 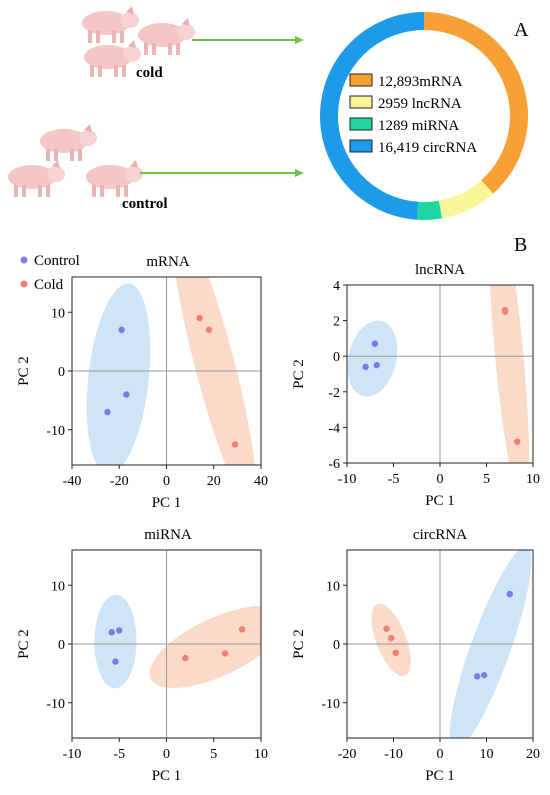 What do you see at coordinates (24, 260) in the screenshot?
I see `legend-marker-control` at bounding box center [24, 260].